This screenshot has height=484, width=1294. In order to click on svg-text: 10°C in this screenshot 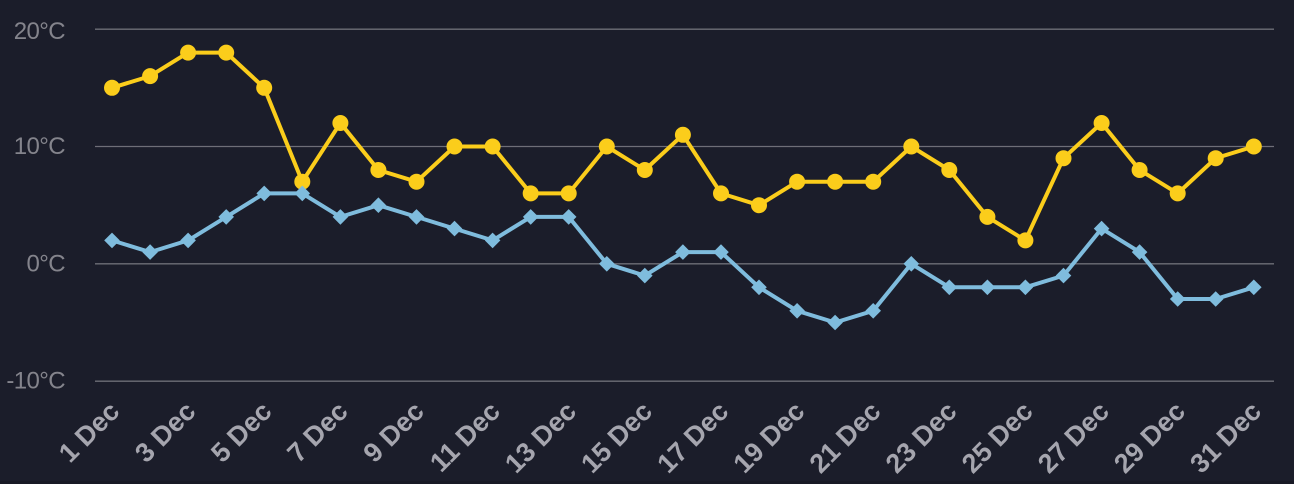, I will do `click(39, 146)`.